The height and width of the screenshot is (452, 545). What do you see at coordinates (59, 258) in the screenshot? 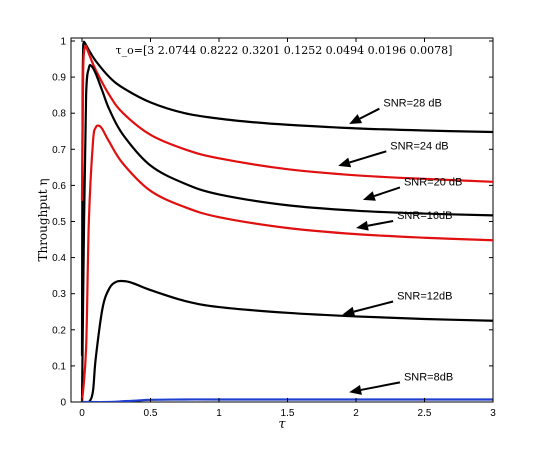
I see `y-tick-label: 0.4` at bounding box center [59, 258].